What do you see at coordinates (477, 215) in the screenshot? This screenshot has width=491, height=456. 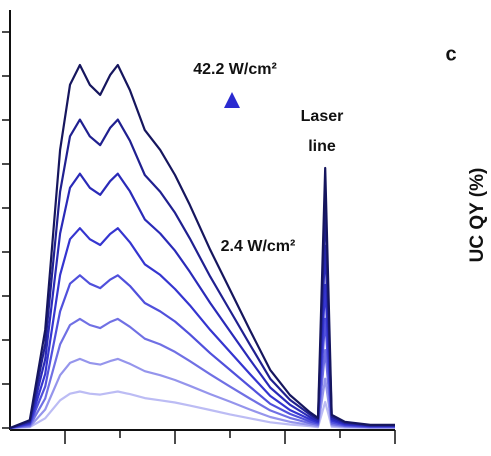 I see `axis-label: UC QY (%)` at bounding box center [477, 215].